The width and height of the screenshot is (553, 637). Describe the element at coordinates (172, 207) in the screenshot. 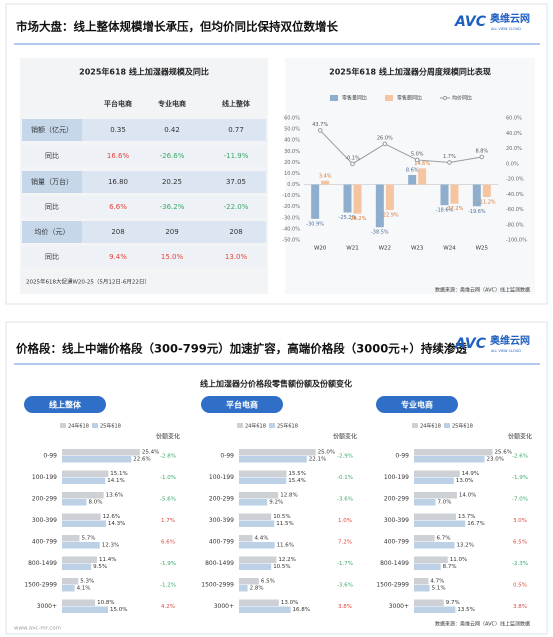

I see `table-cell: -36.2%` at that location.